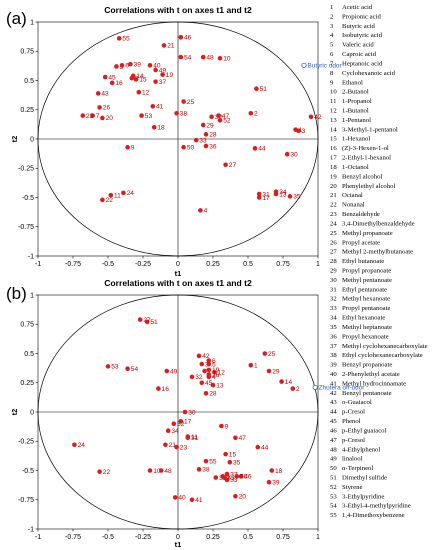 The image size is (445, 550). What do you see at coordinates (333, 148) in the screenshot?
I see `legend-number-16: 16` at bounding box center [333, 148].